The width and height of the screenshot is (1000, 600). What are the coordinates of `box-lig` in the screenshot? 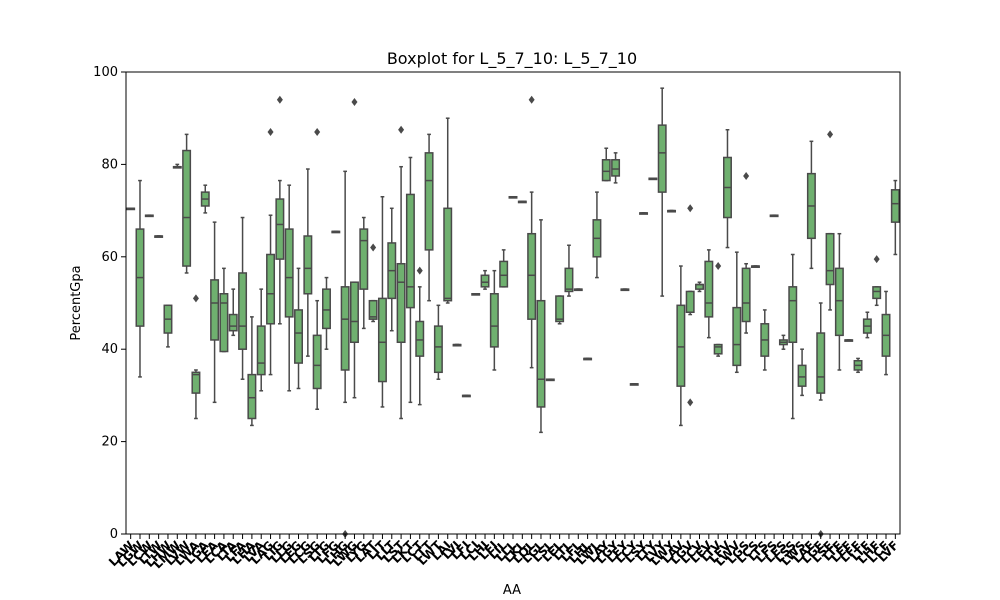 It's located at (280, 229).